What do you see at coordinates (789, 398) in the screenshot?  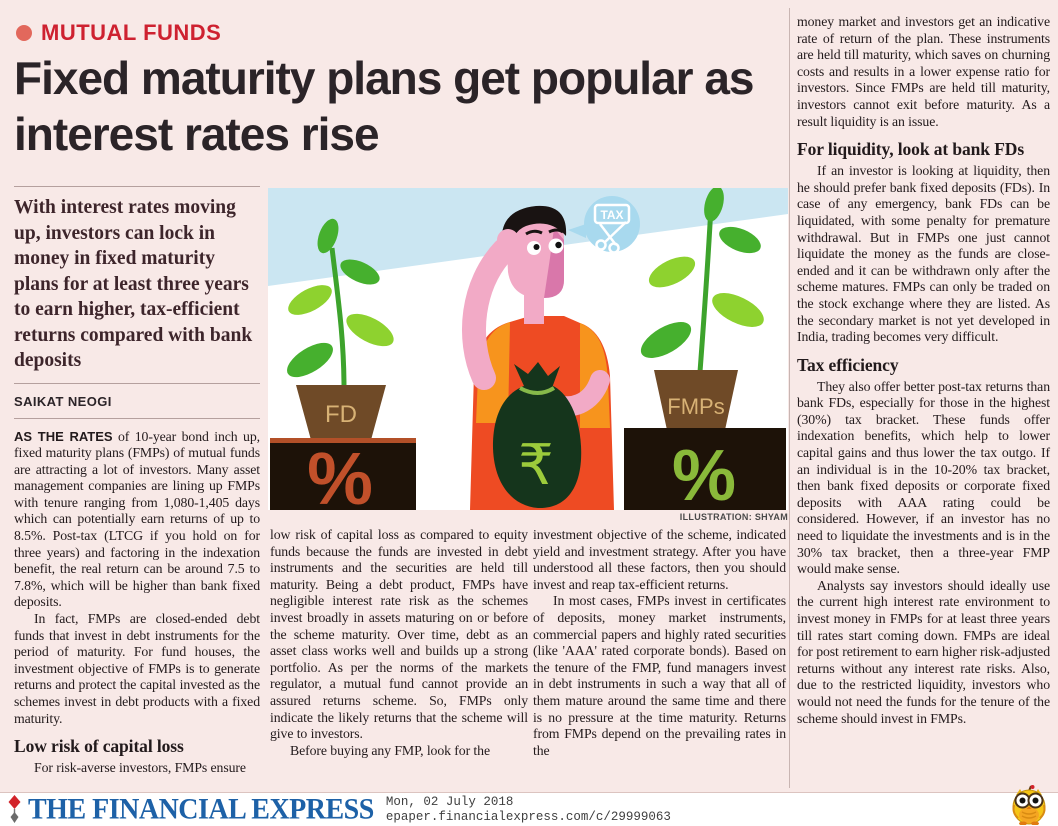 I see `column-divider` at bounding box center [789, 398].